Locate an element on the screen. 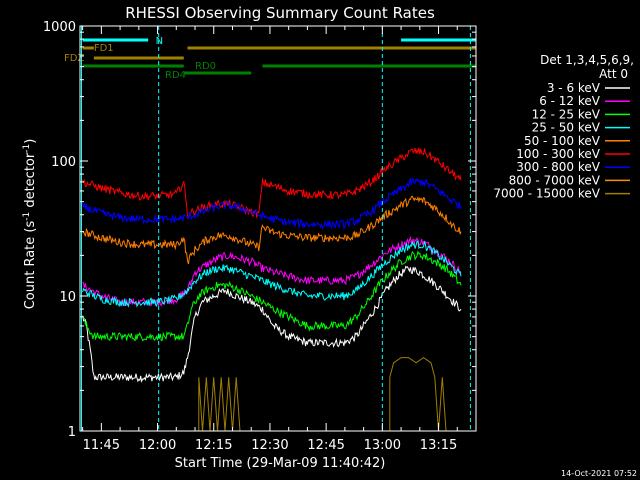 This screenshot has height=480, width=640. chart-title: RHESSI Observing Summary Count Rates is located at coordinates (280, 13).